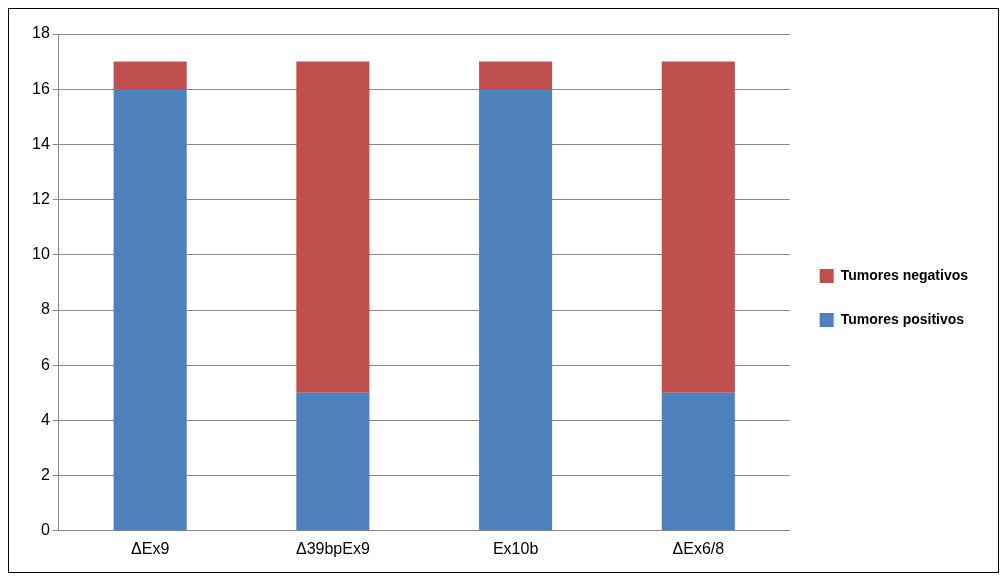 Image resolution: width=1007 pixels, height=581 pixels. Describe the element at coordinates (902, 318) in the screenshot. I see `legend-label: Tumores positivos` at that location.